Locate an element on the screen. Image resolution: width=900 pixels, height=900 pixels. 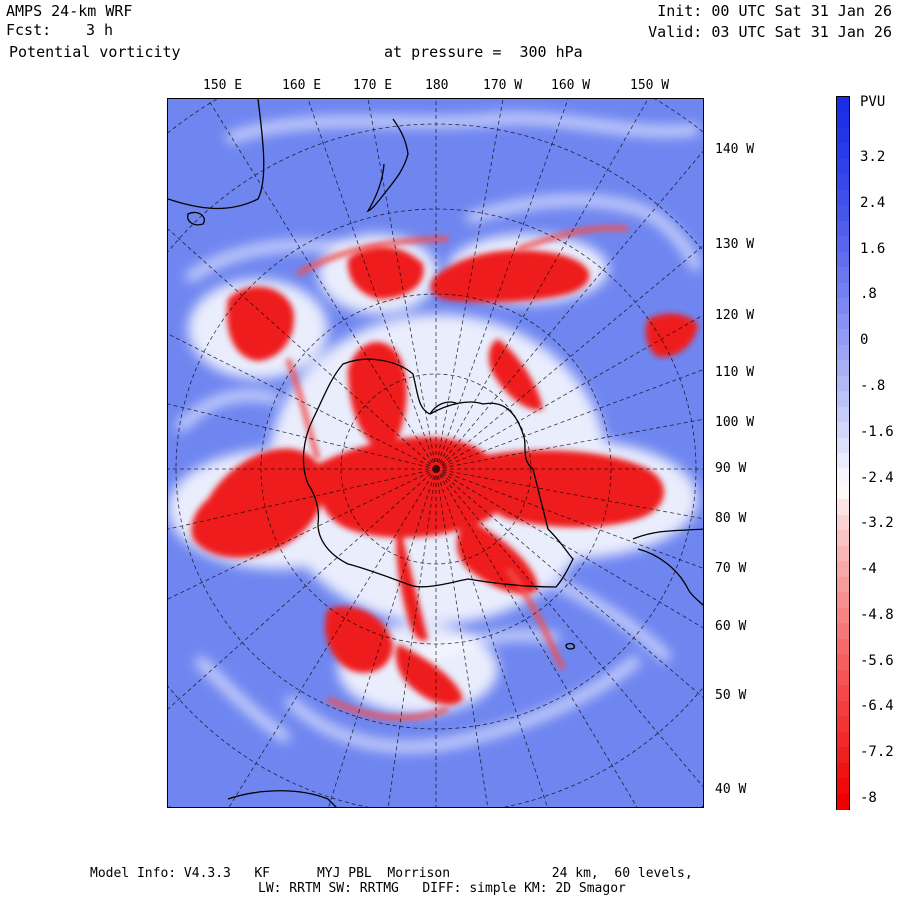
colorbar-tick-label: -4.8 is located at coordinates (877, 614).